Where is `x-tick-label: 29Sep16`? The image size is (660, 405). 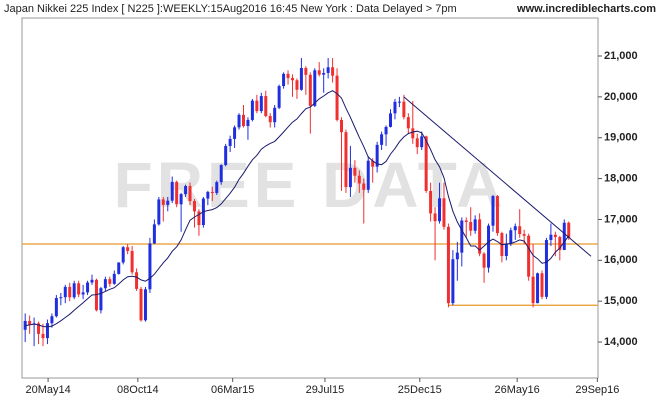
x-tick-label: 29Sep16 is located at coordinates (597, 390).